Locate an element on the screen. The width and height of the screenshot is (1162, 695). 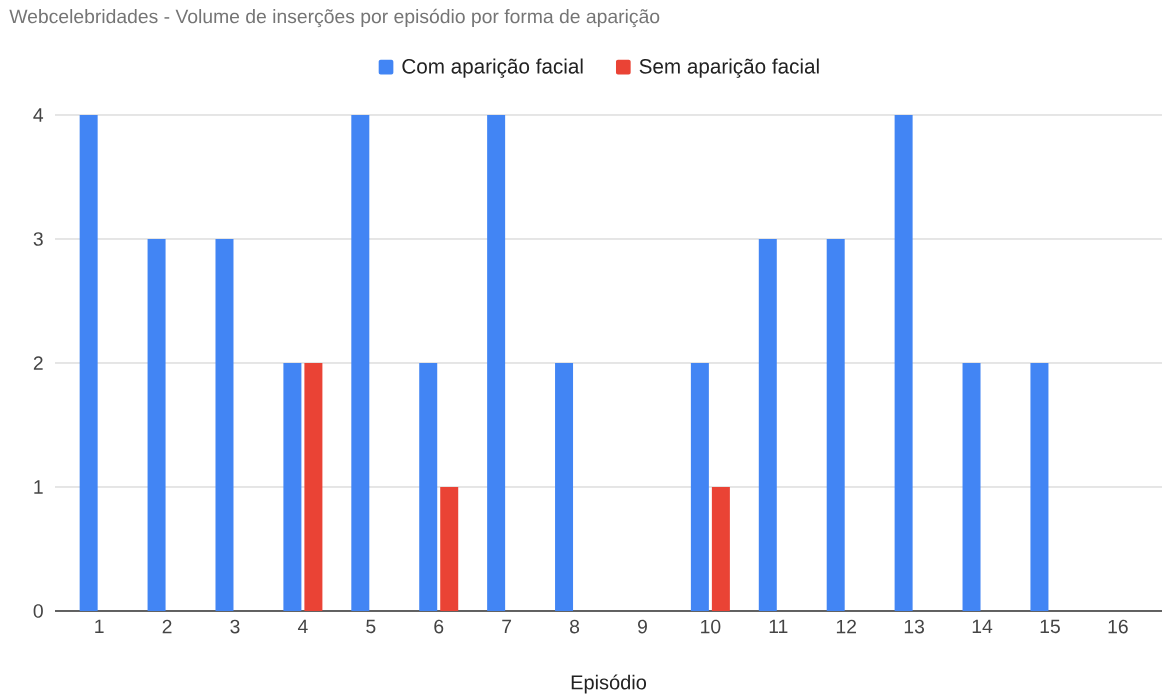
x-tick-label: 11 is located at coordinates (778, 626).